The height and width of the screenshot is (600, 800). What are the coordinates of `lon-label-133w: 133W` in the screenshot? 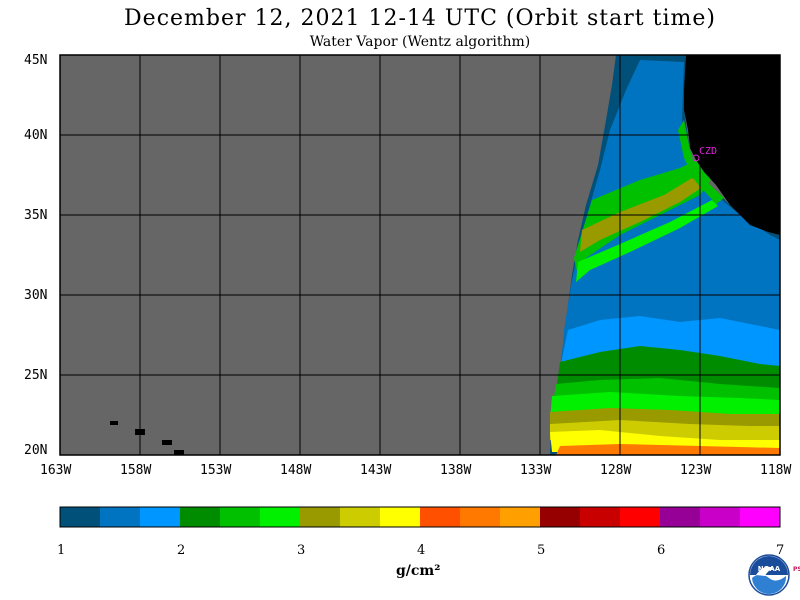 It's located at (536, 470).